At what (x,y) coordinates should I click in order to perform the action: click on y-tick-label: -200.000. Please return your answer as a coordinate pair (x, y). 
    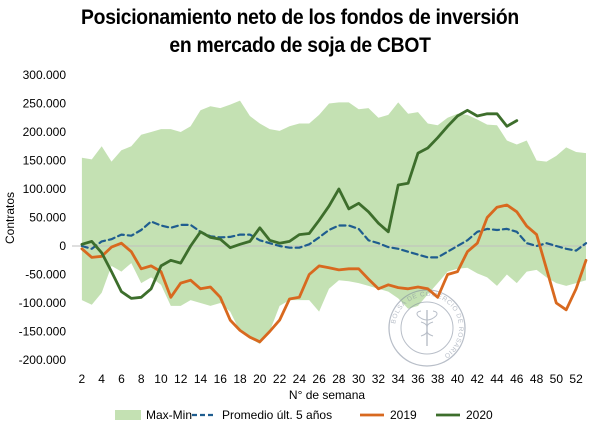
    Looking at the image, I should click on (43, 360).